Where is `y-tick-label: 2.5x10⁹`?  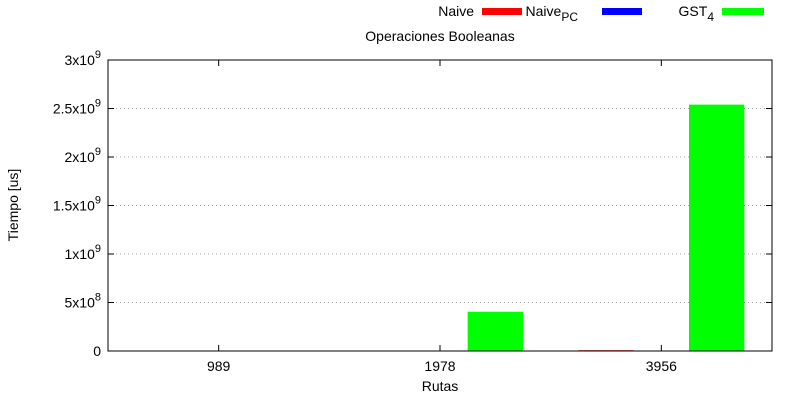 y-tick-label: 2.5x10⁹ is located at coordinates (77, 107).